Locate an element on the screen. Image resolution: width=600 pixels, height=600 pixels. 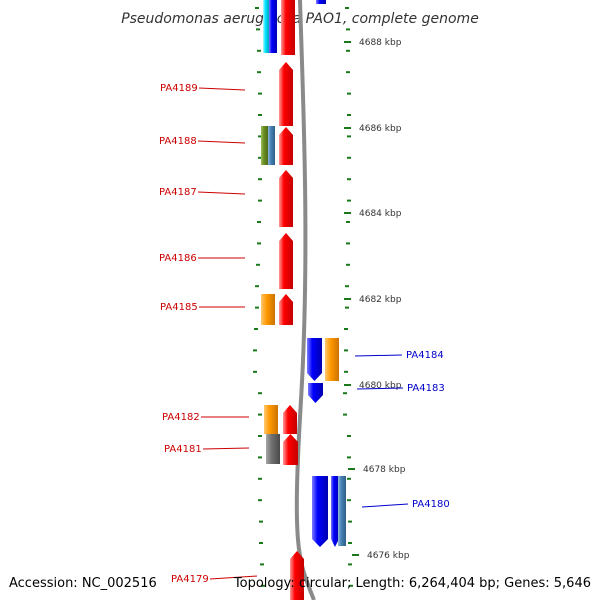
gene-label-right: PA4184 is located at coordinates (425, 355).